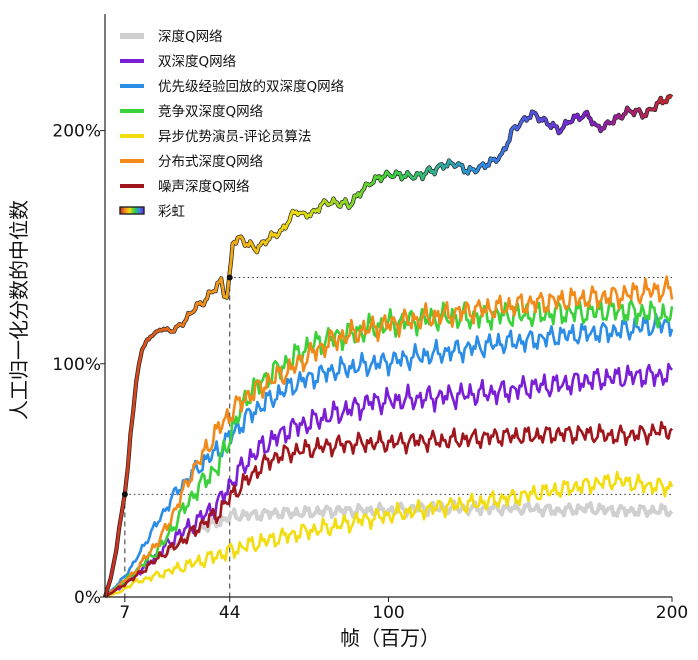 The height and width of the screenshot is (660, 698). I want to click on x-tick-label-3: 200, so click(672, 613).